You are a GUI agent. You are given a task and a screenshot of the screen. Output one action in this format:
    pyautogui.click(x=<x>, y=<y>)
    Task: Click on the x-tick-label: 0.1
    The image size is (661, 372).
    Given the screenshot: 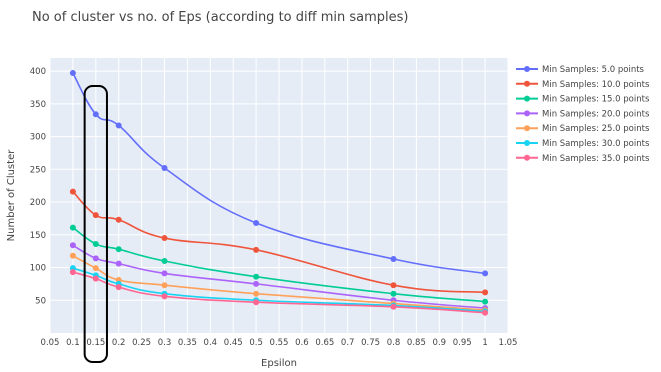 What is the action you would take?
    pyautogui.click(x=73, y=343)
    